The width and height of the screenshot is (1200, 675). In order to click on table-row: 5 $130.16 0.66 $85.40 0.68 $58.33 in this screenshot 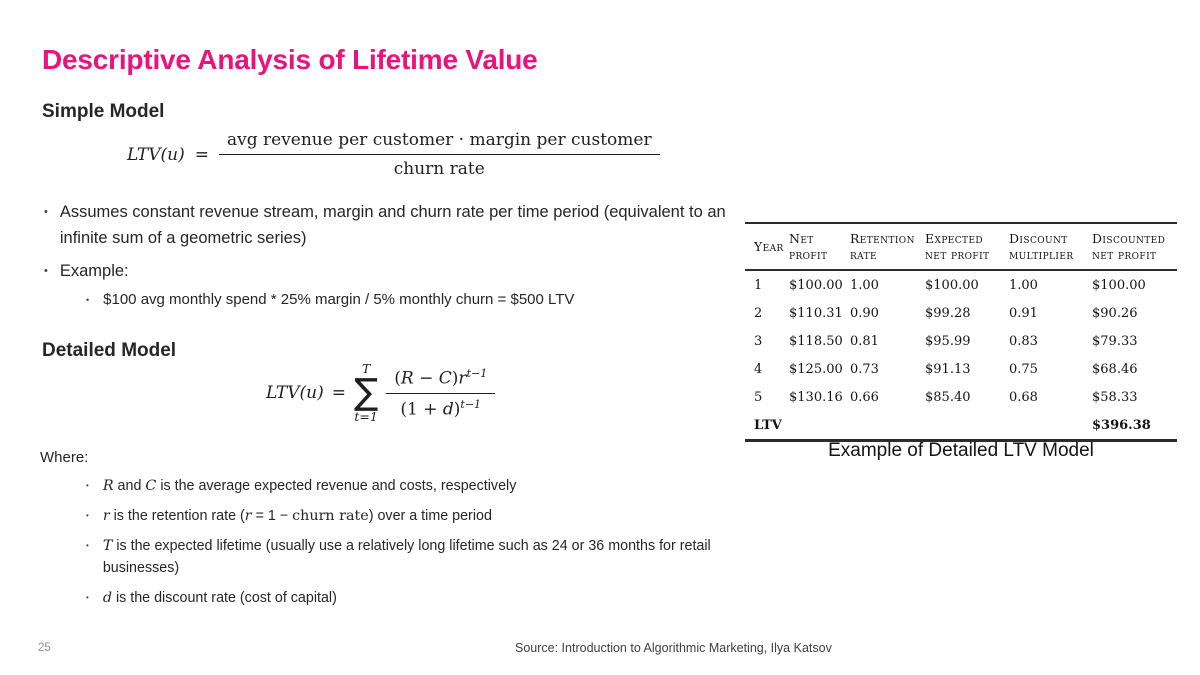, I will do `click(961, 397)`.